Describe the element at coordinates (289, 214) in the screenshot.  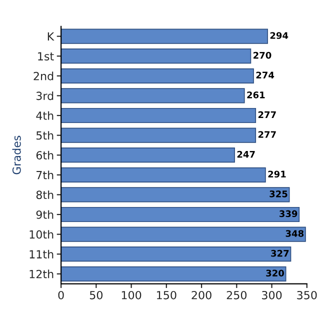
I see `data-label: 339` at that location.